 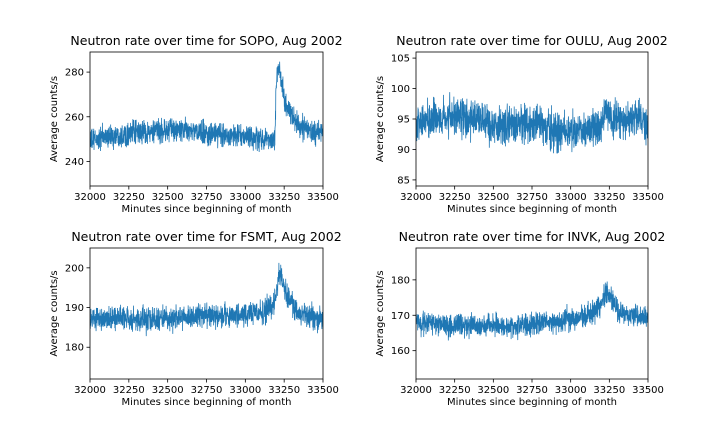 What do you see at coordinates (532, 123) in the screenshot?
I see `series-line-oulu` at bounding box center [532, 123].